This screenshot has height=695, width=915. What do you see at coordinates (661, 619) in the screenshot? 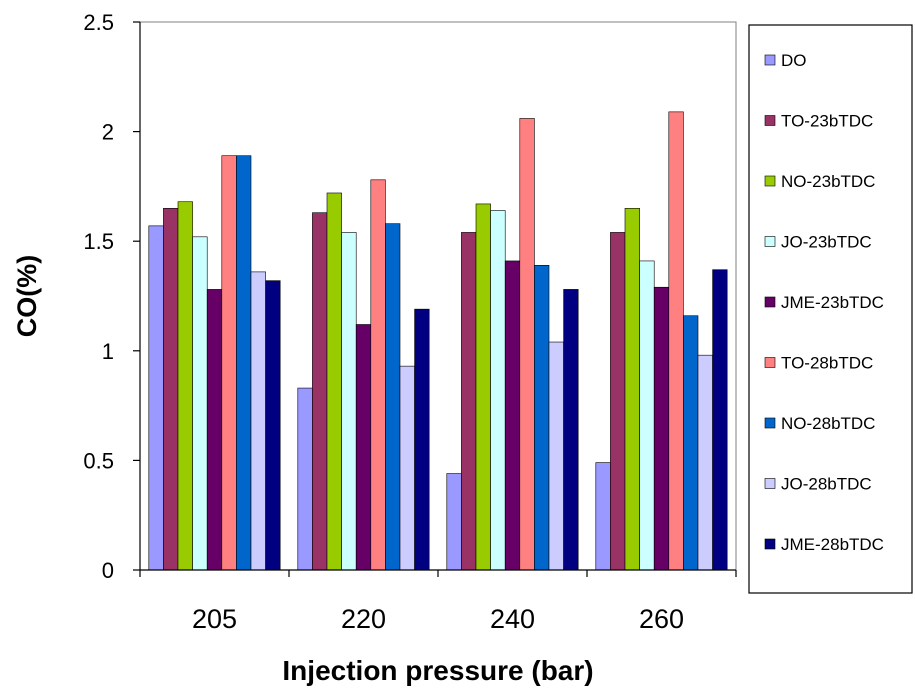
I see `x-tick-label-260: 260` at bounding box center [661, 619].